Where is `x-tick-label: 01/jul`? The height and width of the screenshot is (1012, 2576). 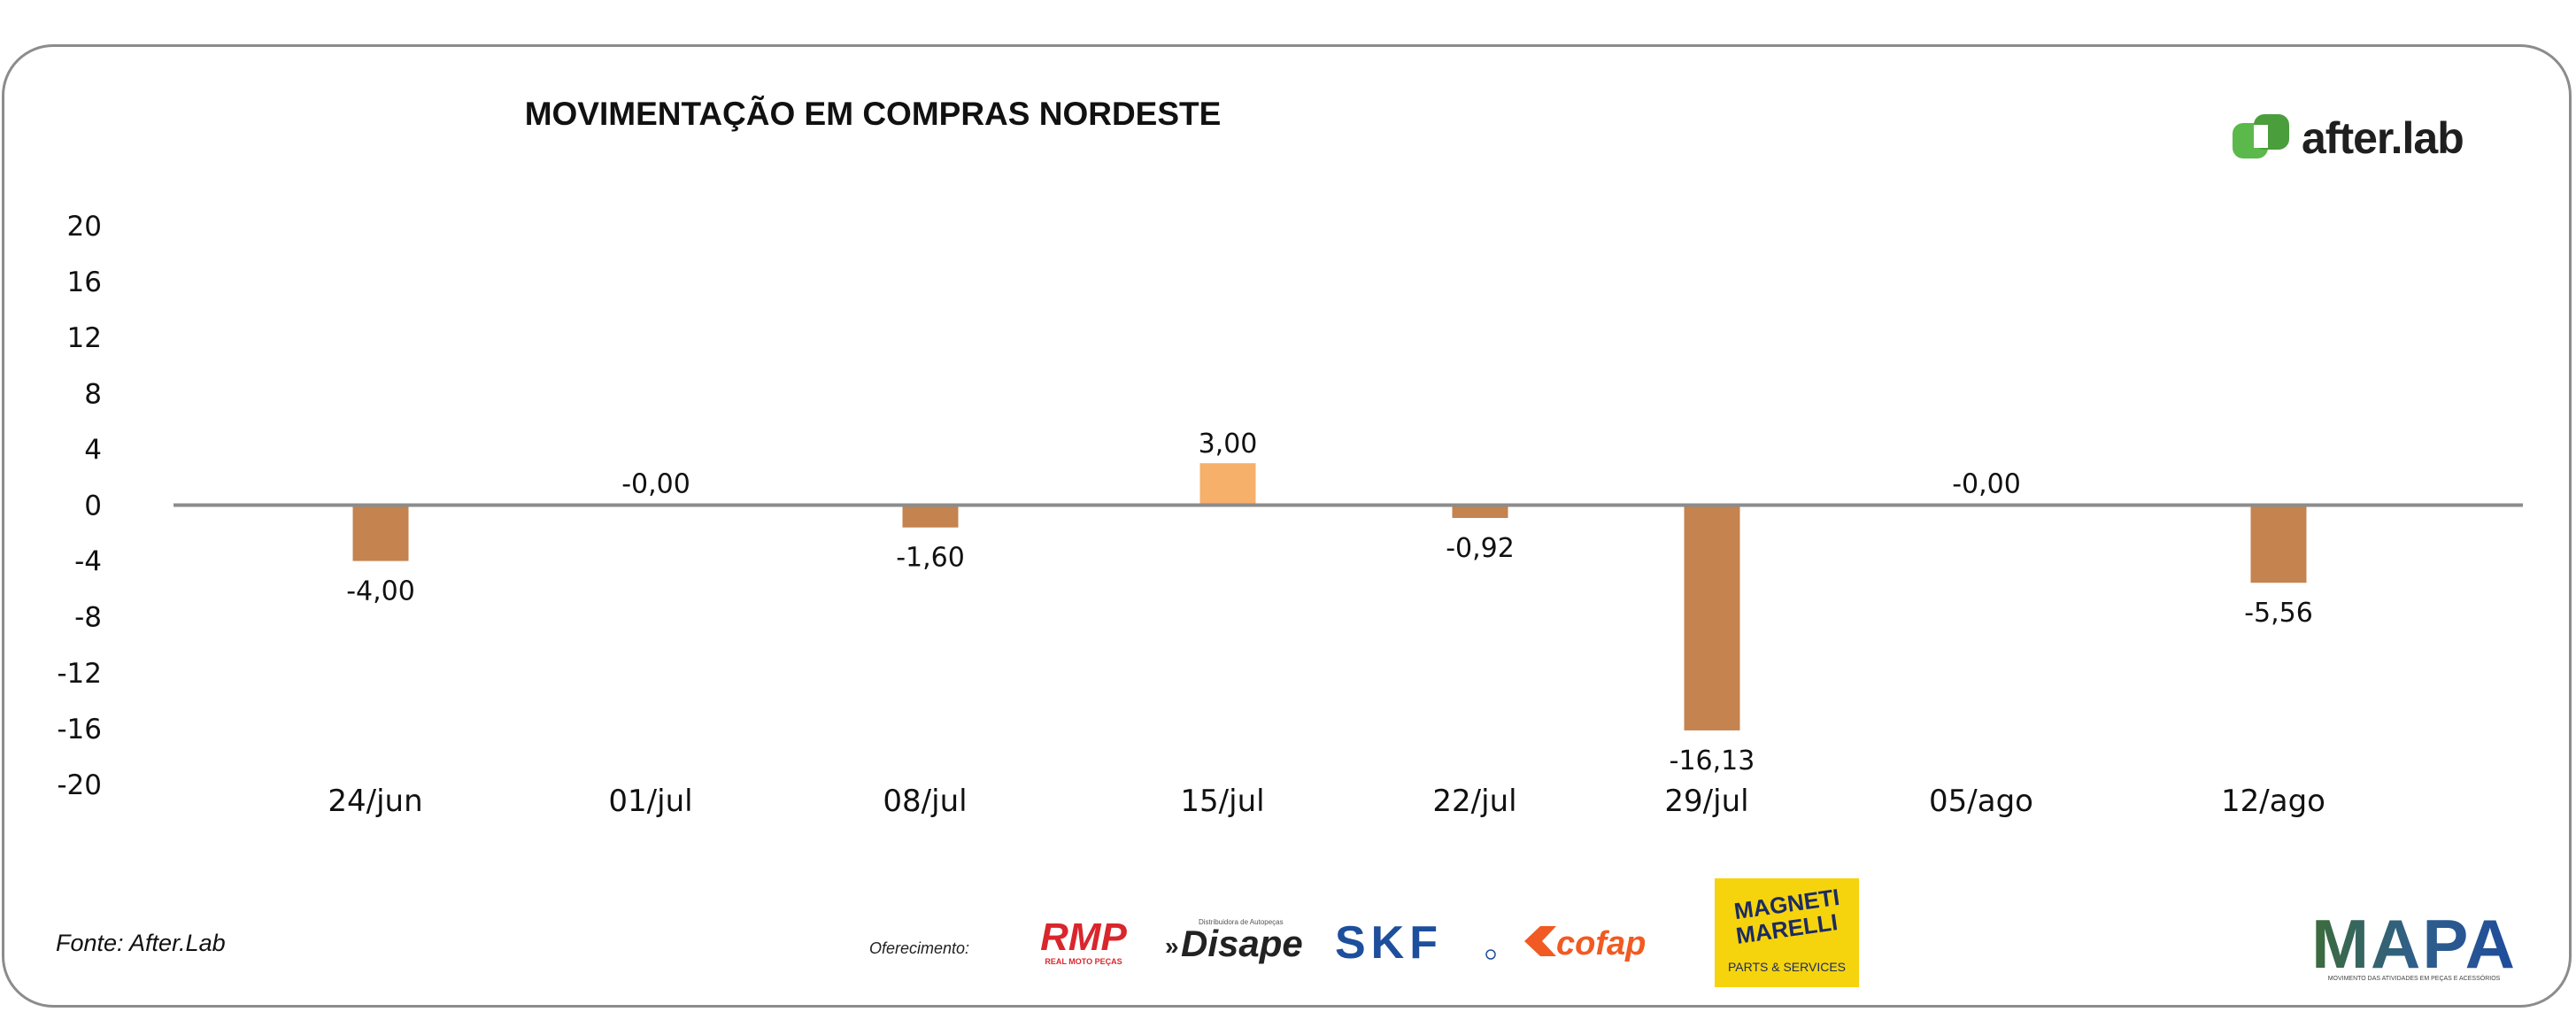 x-tick-label: 01/jul is located at coordinates (650, 801).